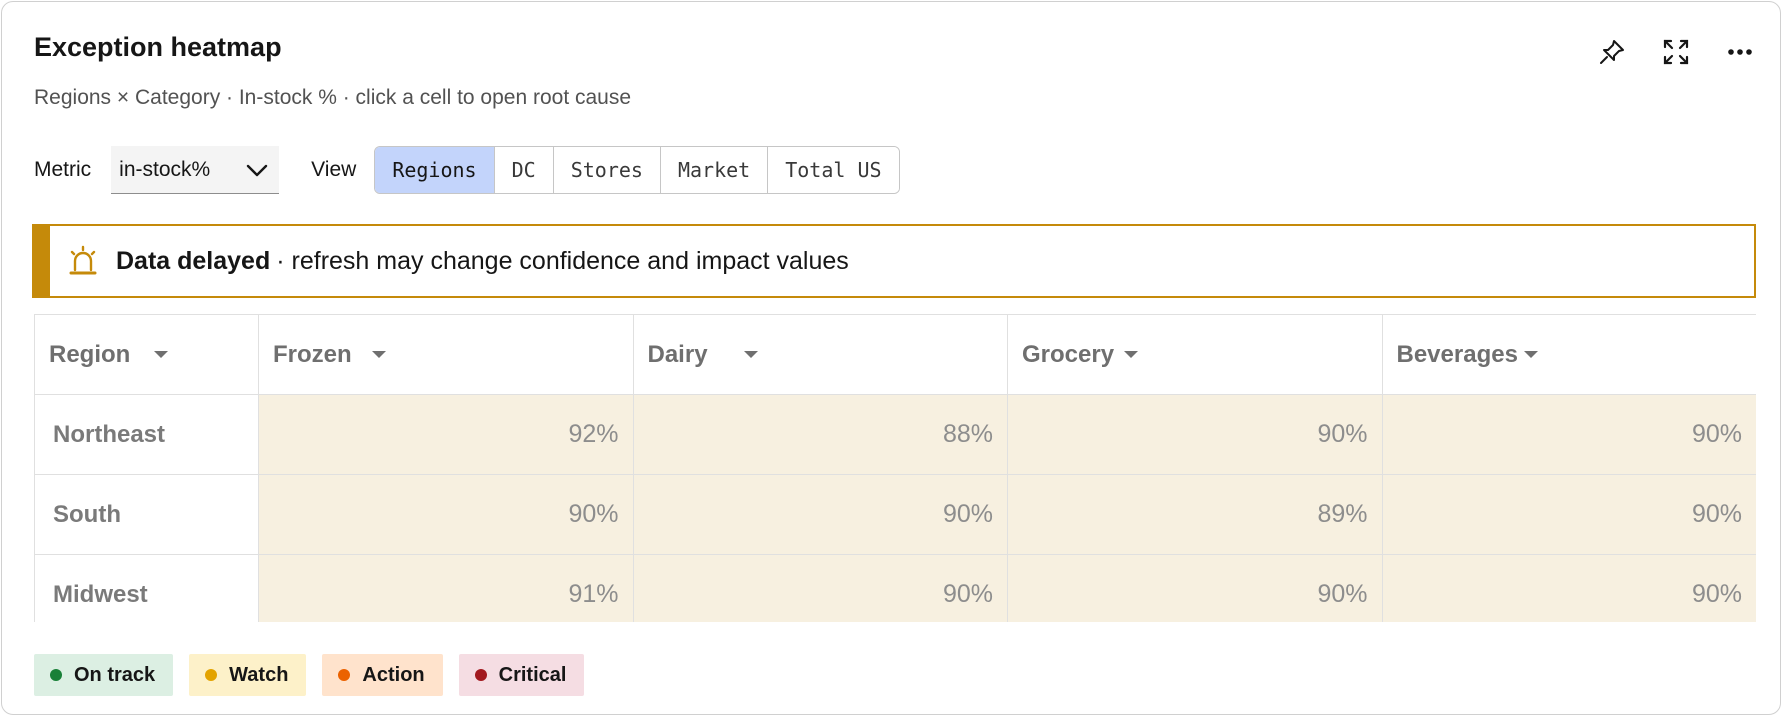 The width and height of the screenshot is (1784, 718). I want to click on row-header-south: South, so click(146, 514).